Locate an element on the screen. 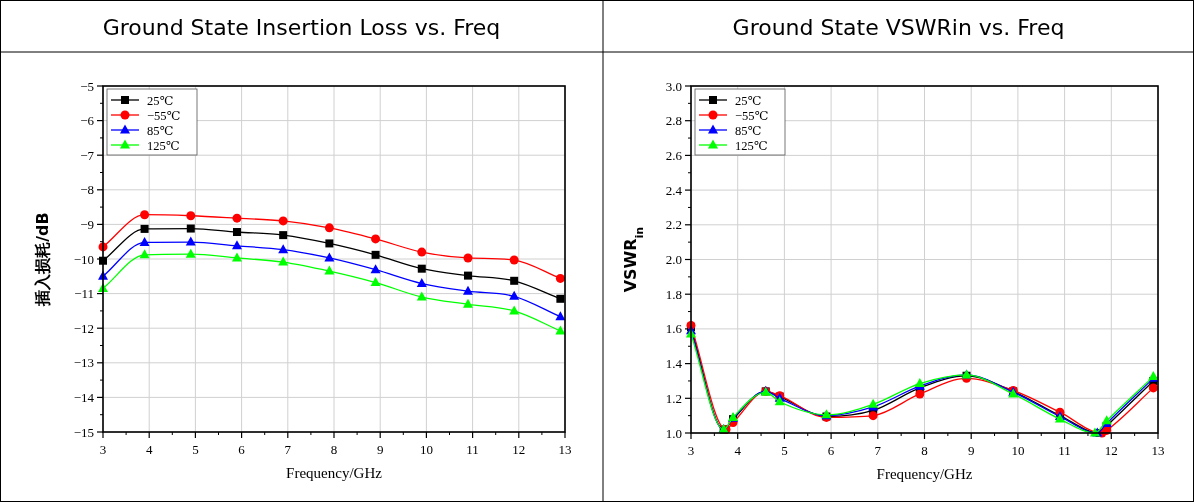  y-tick-label: −6 is located at coordinates (87, 121).